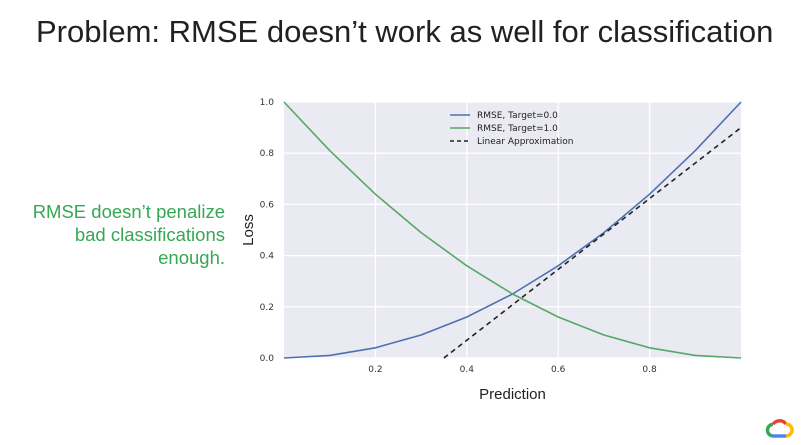 Image resolution: width=808 pixels, height=445 pixels. I want to click on side-note-line: enough., so click(191, 257).